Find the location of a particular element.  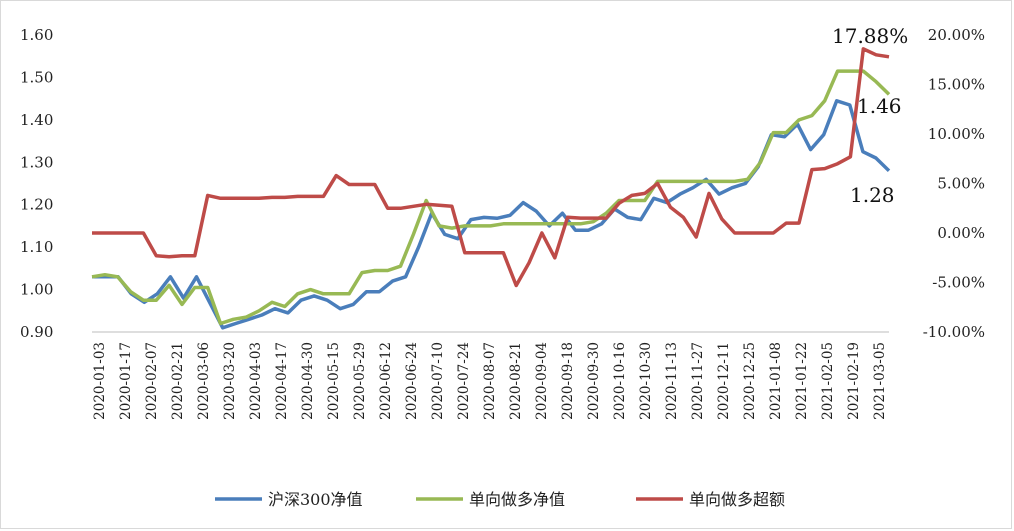

x-tick-label: 2020-05-29 is located at coordinates (360, 381).